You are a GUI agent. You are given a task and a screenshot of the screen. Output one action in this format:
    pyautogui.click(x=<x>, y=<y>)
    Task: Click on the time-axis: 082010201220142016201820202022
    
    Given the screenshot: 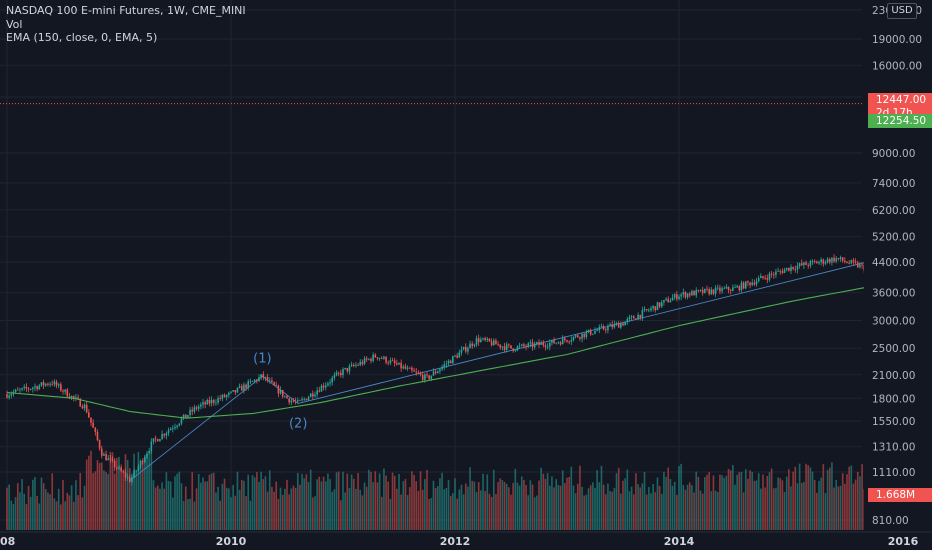 What is the action you would take?
    pyautogui.click(x=466, y=541)
    